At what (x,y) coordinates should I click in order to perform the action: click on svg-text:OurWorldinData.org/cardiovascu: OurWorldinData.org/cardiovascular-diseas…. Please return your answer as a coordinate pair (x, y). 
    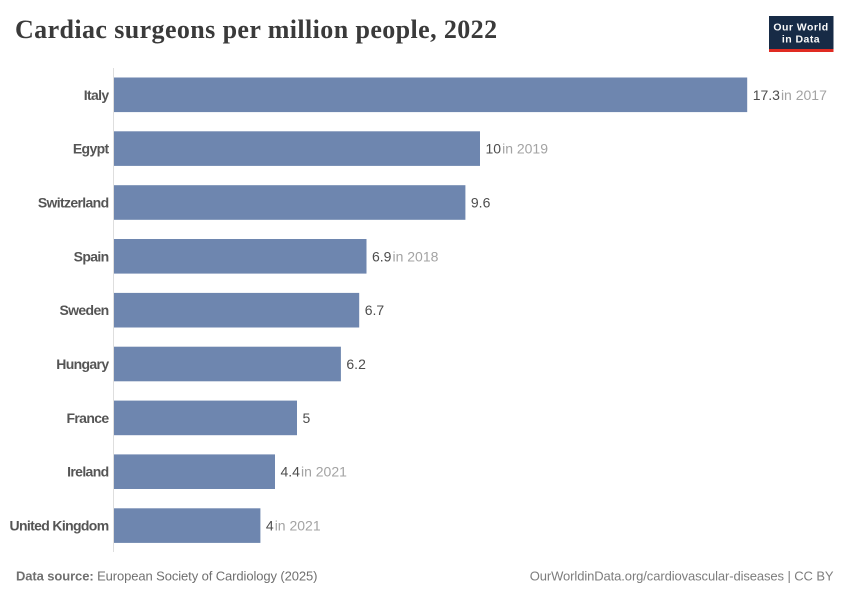
    Looking at the image, I should click on (682, 575).